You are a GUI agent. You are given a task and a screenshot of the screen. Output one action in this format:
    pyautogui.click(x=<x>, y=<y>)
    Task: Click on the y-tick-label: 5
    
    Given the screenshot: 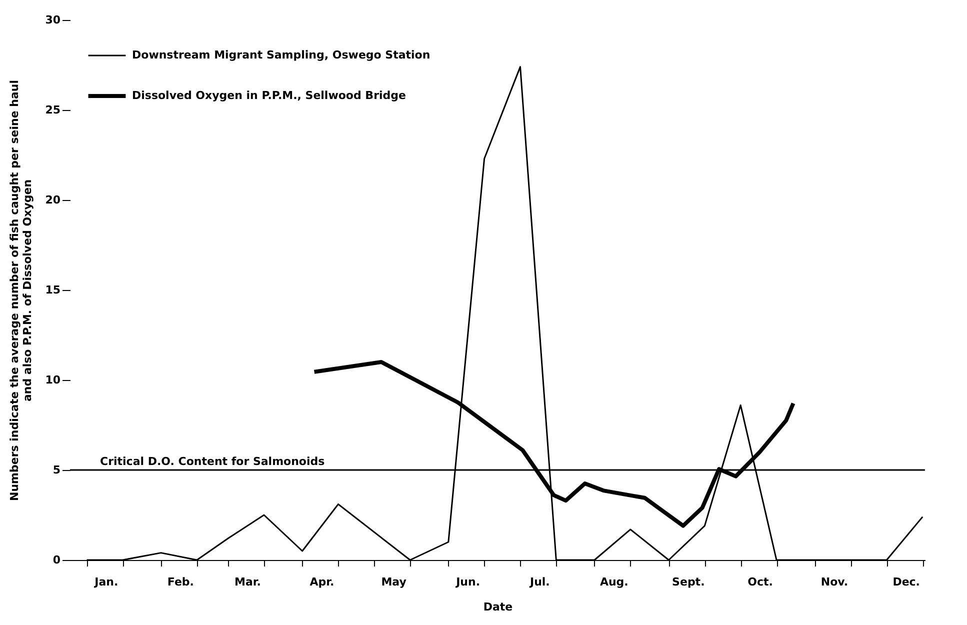 What is the action you would take?
    pyautogui.click(x=56, y=470)
    